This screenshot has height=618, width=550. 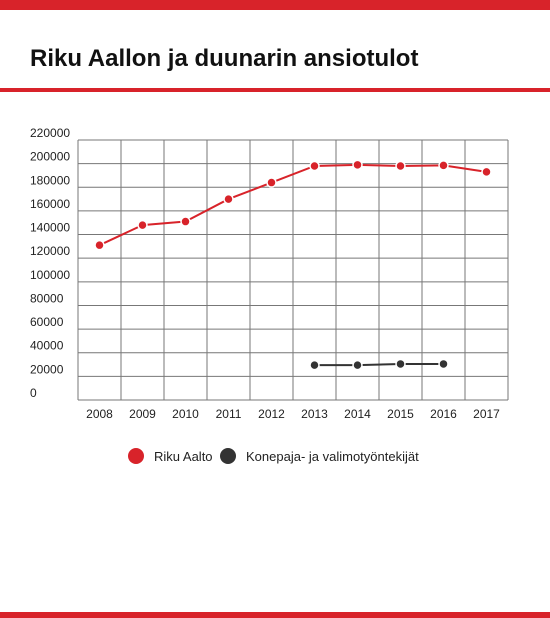 What do you see at coordinates (33, 393) in the screenshot?
I see `y-tick-label: 0` at bounding box center [33, 393].